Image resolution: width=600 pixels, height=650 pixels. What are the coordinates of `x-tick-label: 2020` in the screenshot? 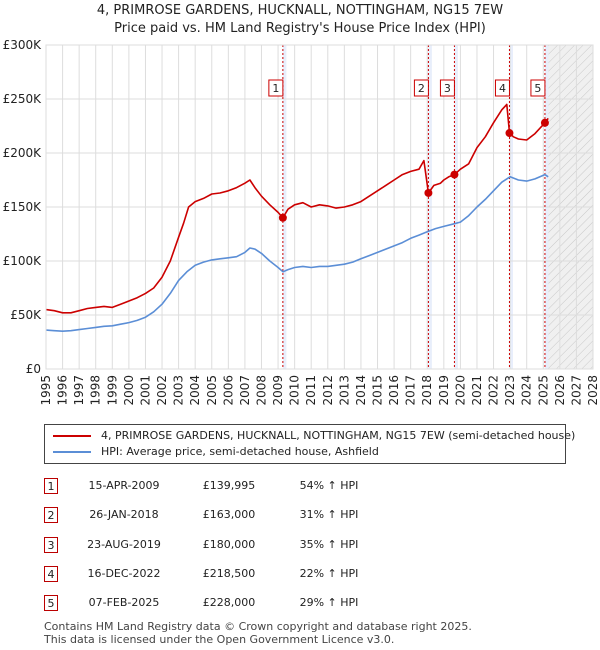 It's located at (460, 390).